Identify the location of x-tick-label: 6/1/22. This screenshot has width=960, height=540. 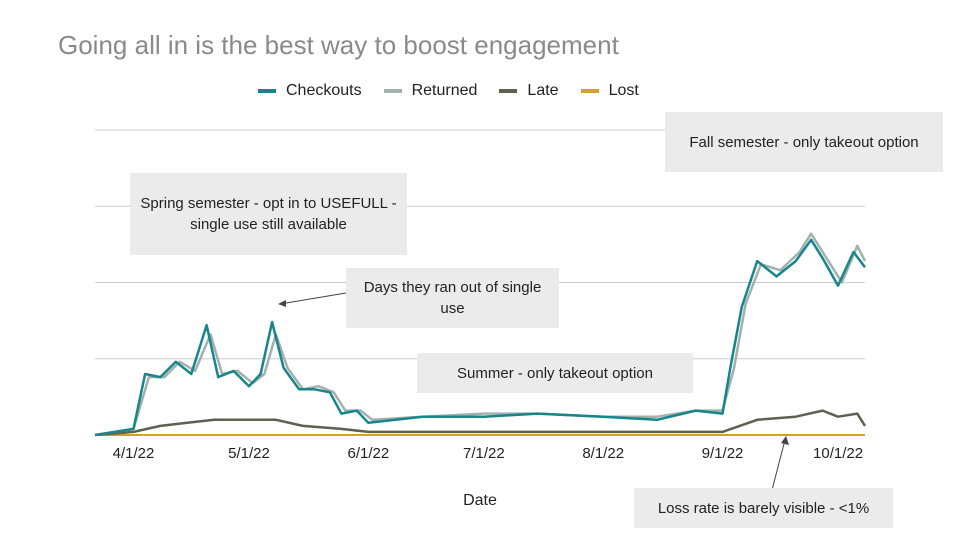
(368, 453).